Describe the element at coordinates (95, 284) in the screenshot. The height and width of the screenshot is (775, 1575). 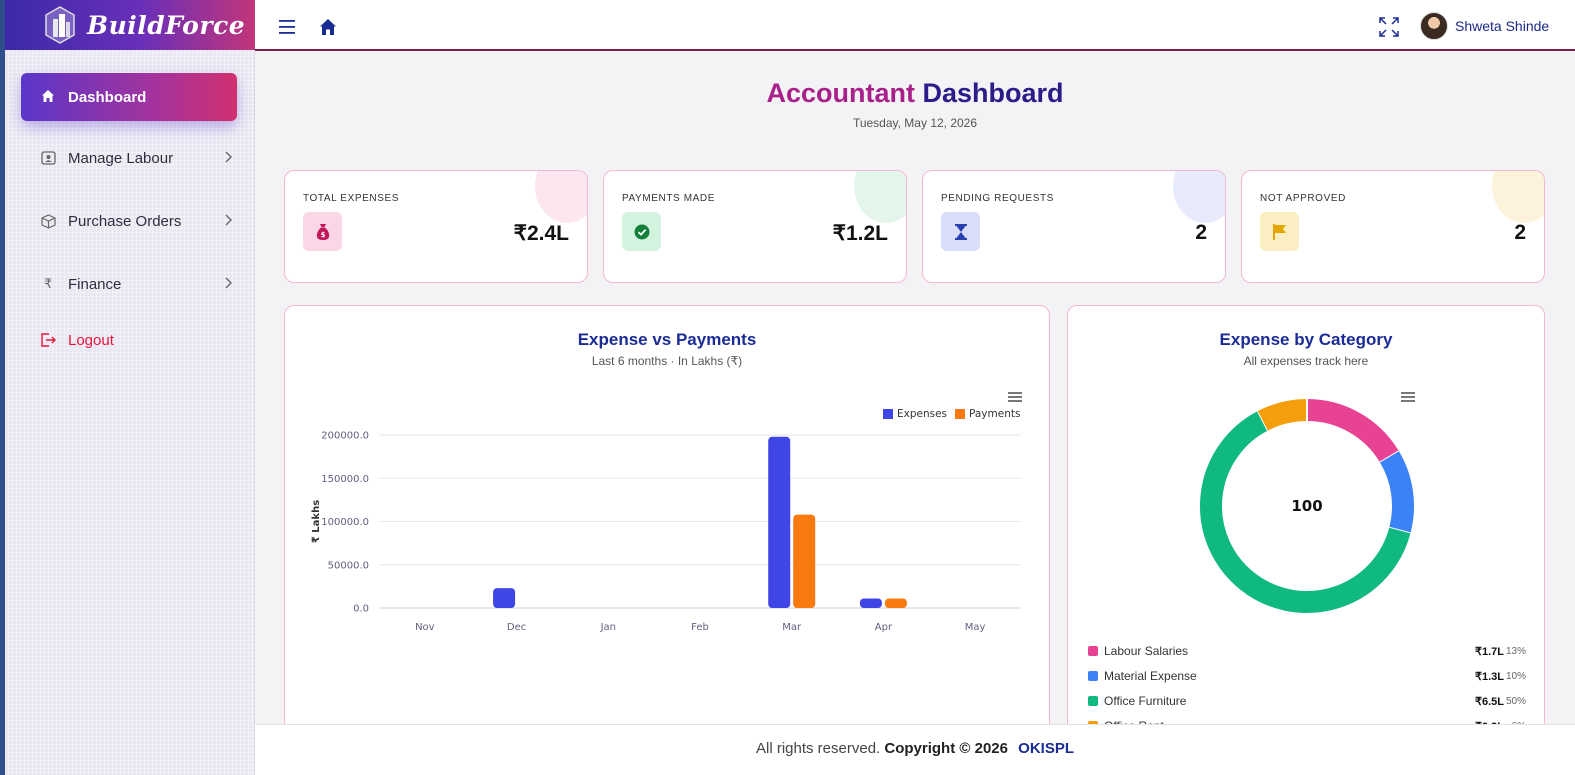
I see `sidebar-item-label: Finance` at that location.